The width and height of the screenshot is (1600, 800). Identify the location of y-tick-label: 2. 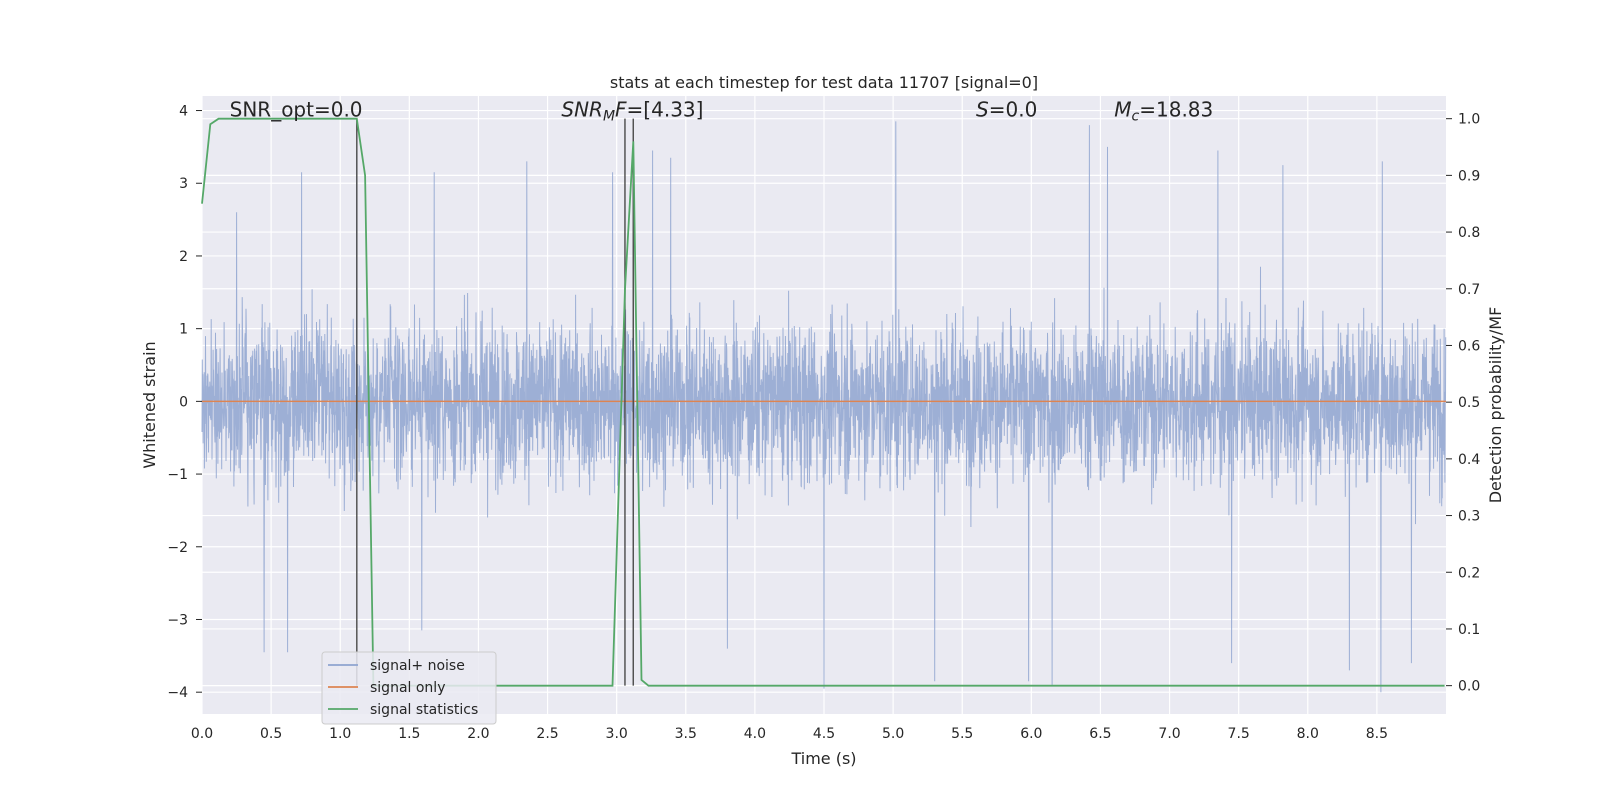
(183, 257).